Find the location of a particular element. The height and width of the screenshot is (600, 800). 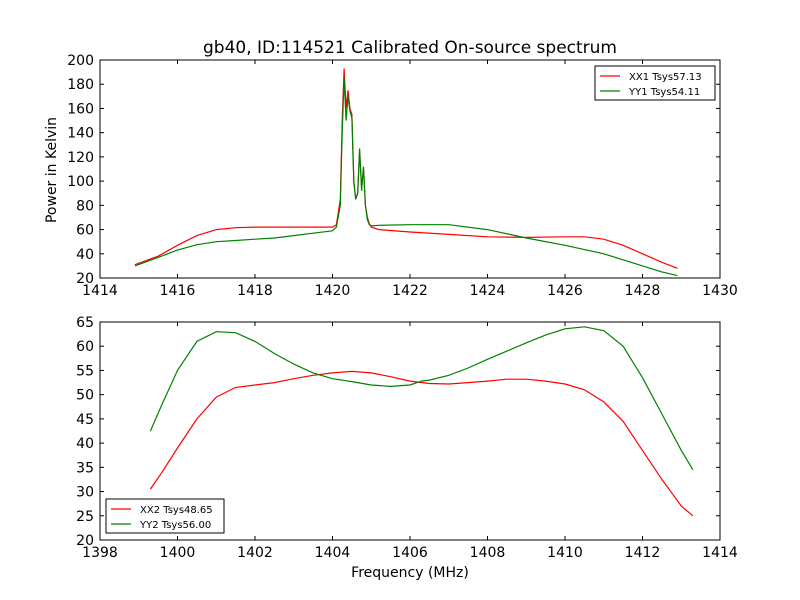

x-tick-label: 1406 is located at coordinates (410, 553).